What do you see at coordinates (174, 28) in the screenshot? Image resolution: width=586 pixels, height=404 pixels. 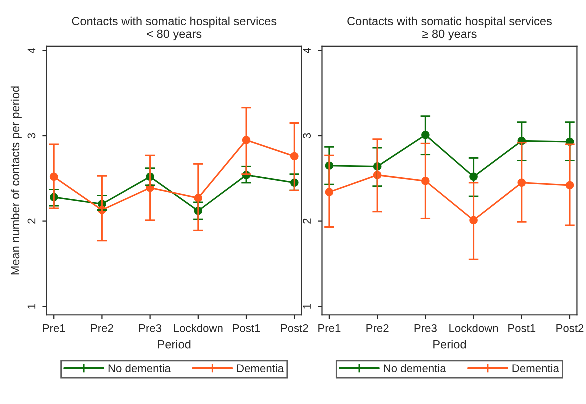 I see `chart-title: Contacts with somatic hospital services < 80 years` at bounding box center [174, 28].